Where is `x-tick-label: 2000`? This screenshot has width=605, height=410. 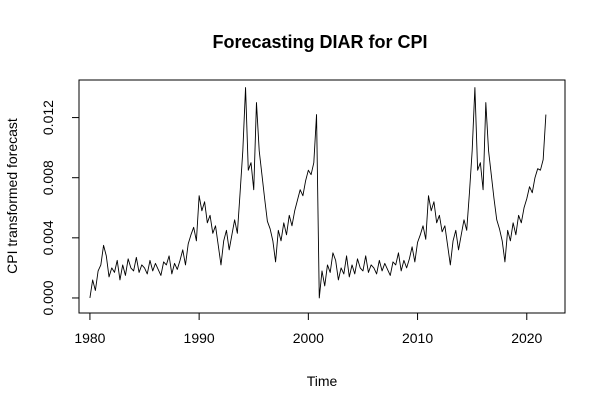
x-tick-label: 2000 is located at coordinates (308, 338).